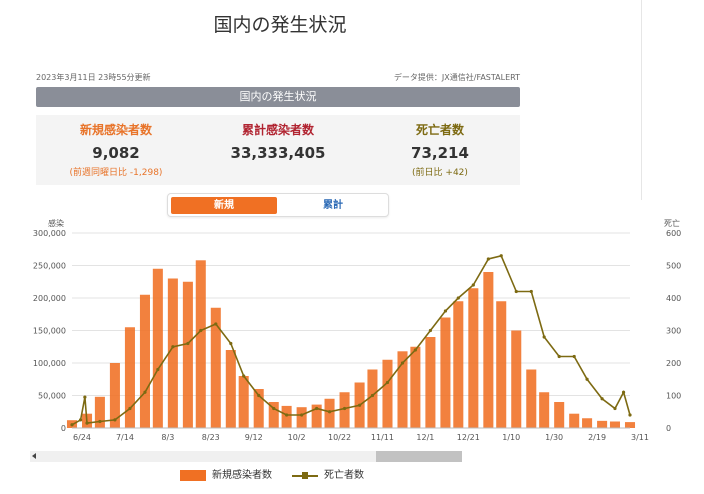 Image resolution: width=704 pixels, height=494 pixels. I want to click on tab-cumulative: 累計, so click(333, 205).